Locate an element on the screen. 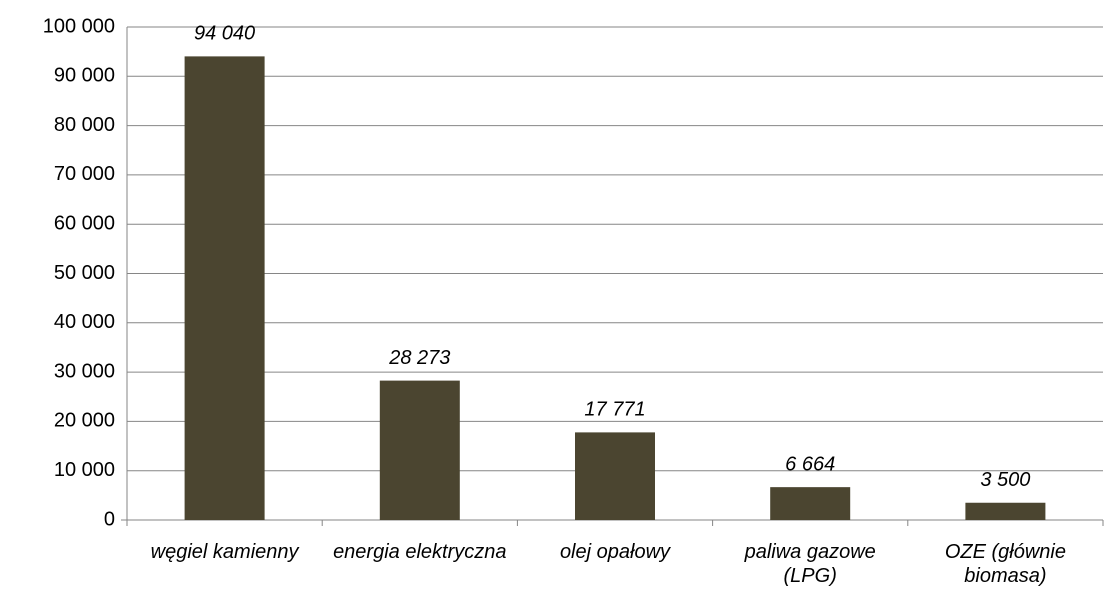 Image resolution: width=1111 pixels, height=594 pixels. y-tick-label: 90 000 is located at coordinates (84, 76).